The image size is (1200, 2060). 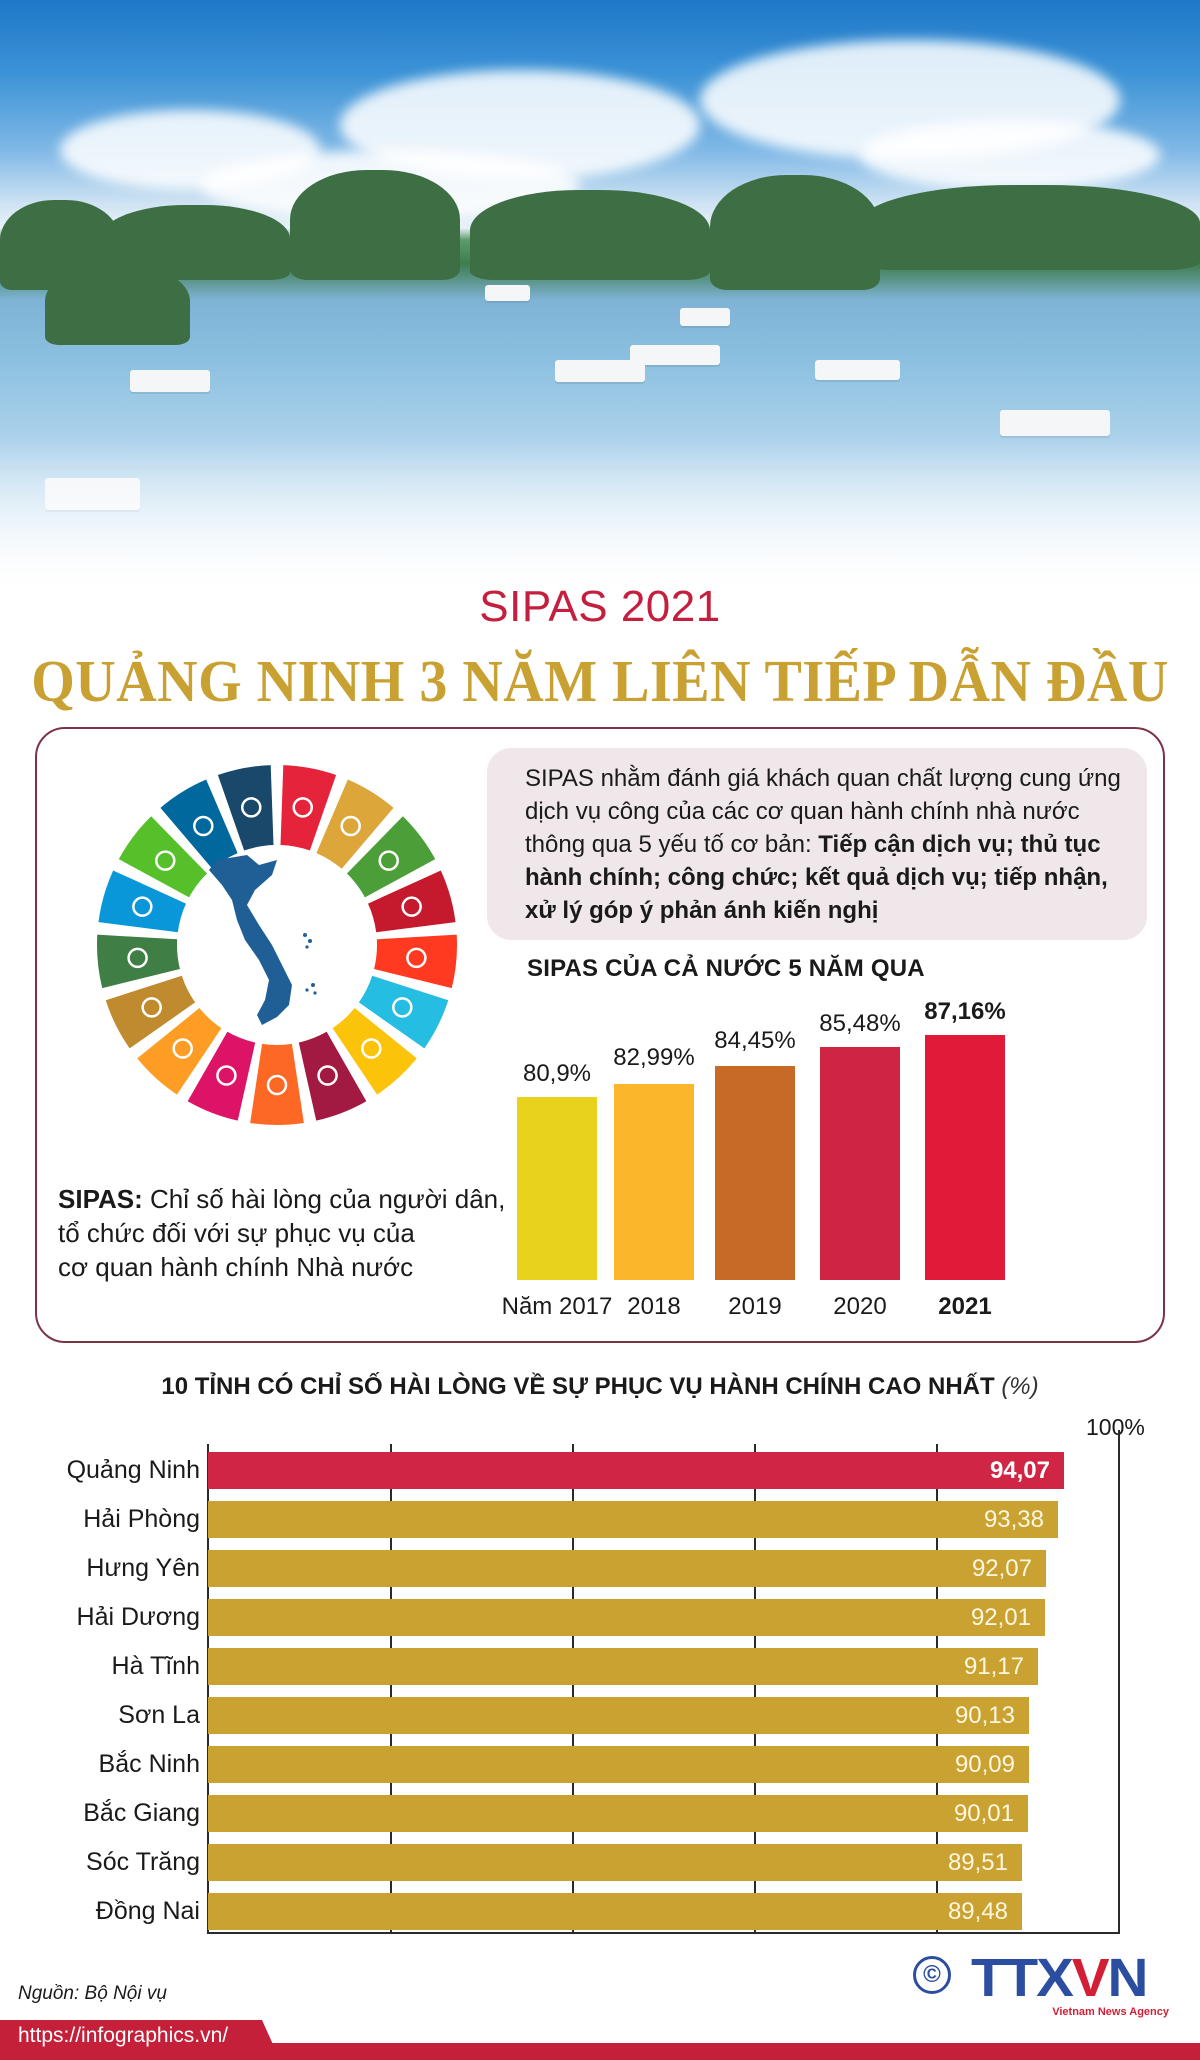 What do you see at coordinates (984, 1764) in the screenshot?
I see `province-value: 90,09` at bounding box center [984, 1764].